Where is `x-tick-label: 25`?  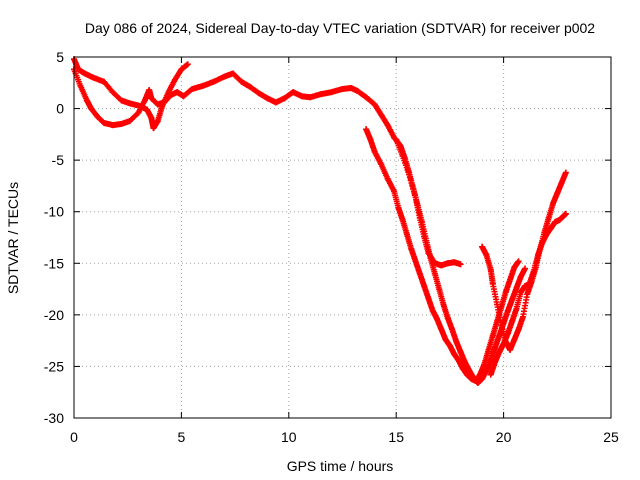
x-tick-label: 25 is located at coordinates (611, 437).